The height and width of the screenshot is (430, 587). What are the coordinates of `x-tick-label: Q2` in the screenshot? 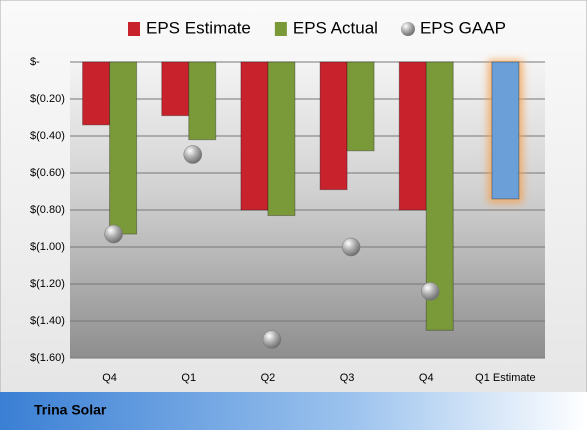 It's located at (268, 378).